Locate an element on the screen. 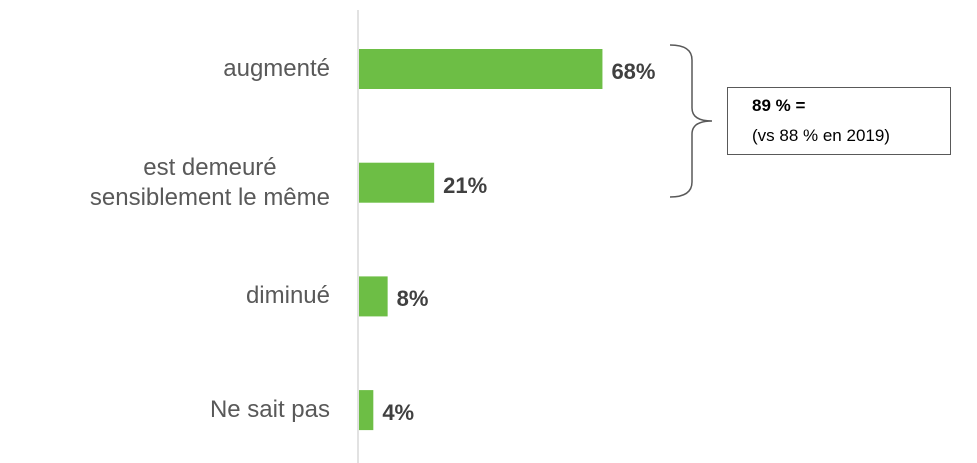 Image resolution: width=977 pixels, height=463 pixels. annotation-text: (vs 88 % en 2019) is located at coordinates (821, 135).